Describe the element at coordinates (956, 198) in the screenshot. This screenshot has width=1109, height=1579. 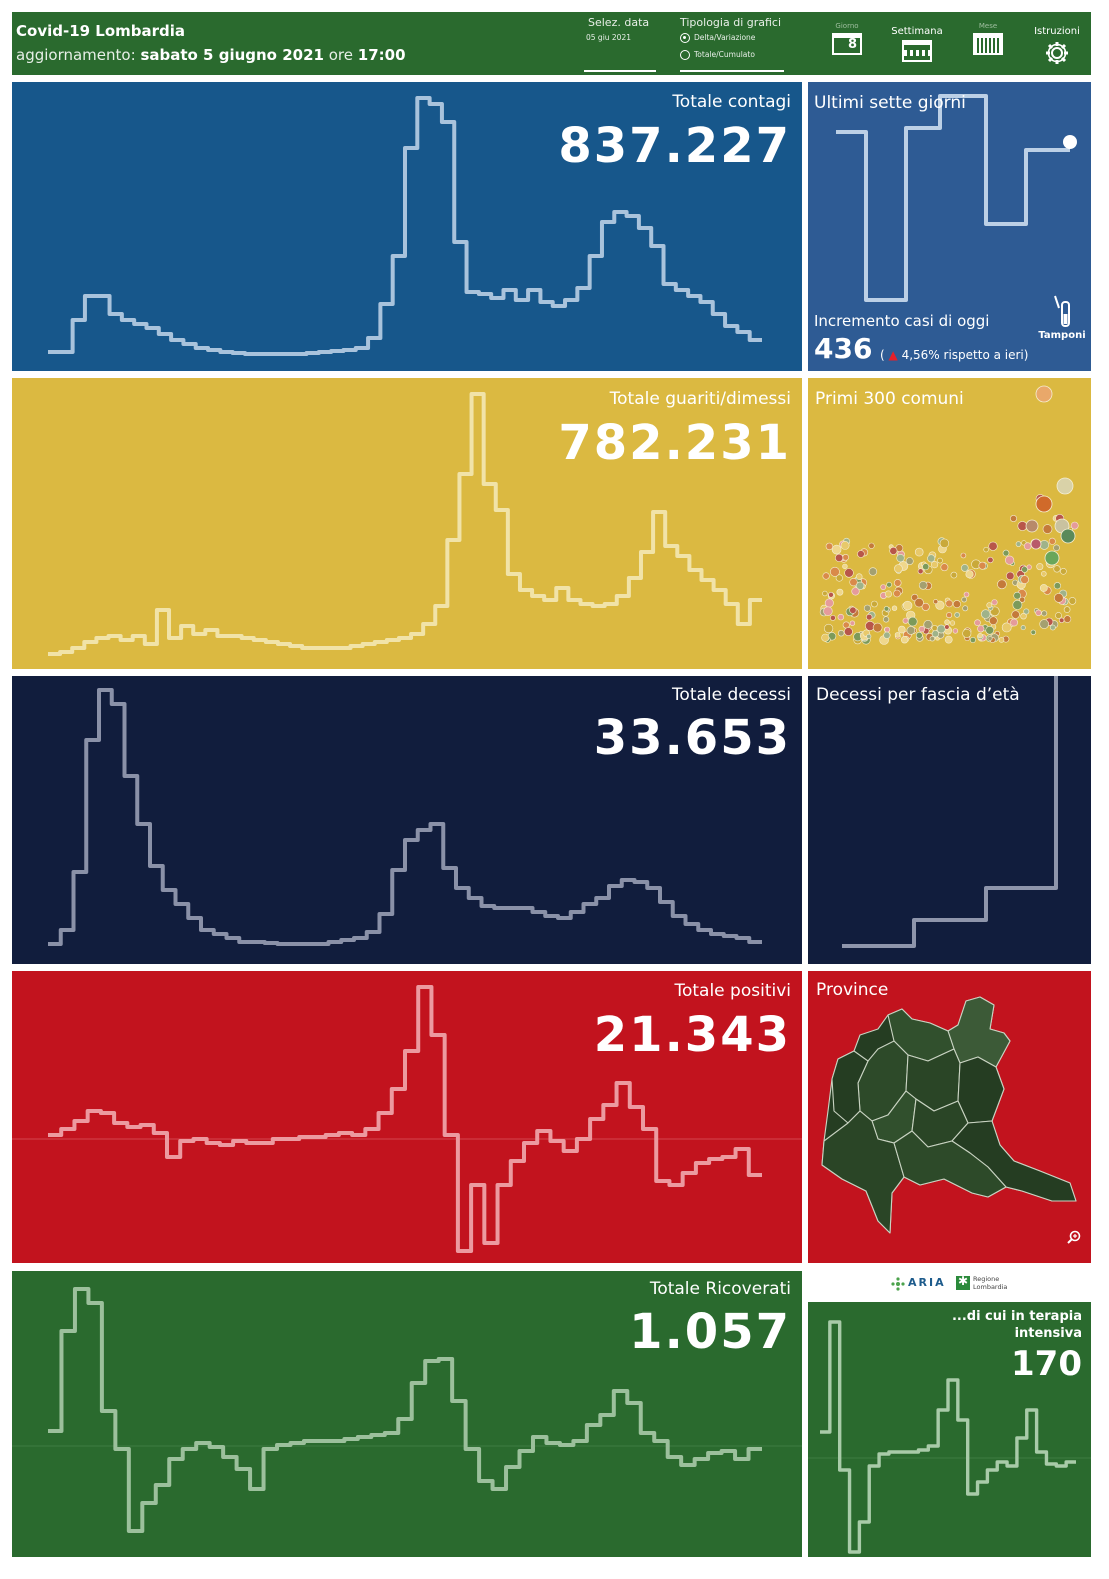
I see `seven-days-line` at that location.